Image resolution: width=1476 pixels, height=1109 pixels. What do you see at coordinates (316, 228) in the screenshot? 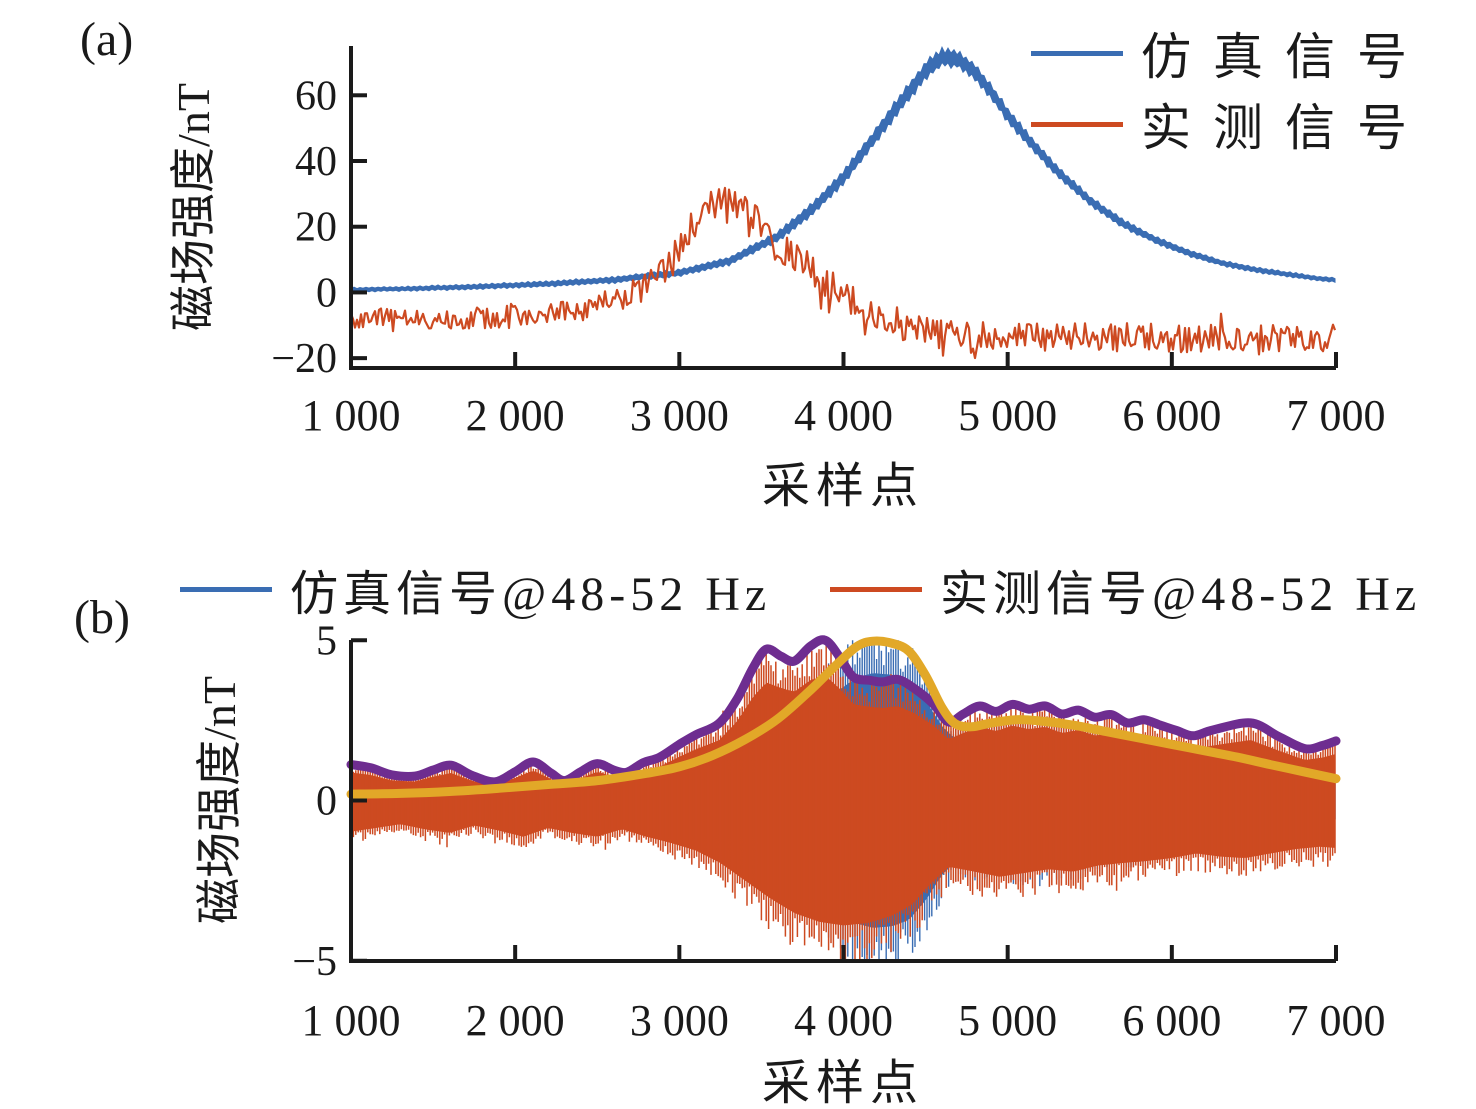
I see `panel-a-y-tick-label: 20` at bounding box center [316, 228].